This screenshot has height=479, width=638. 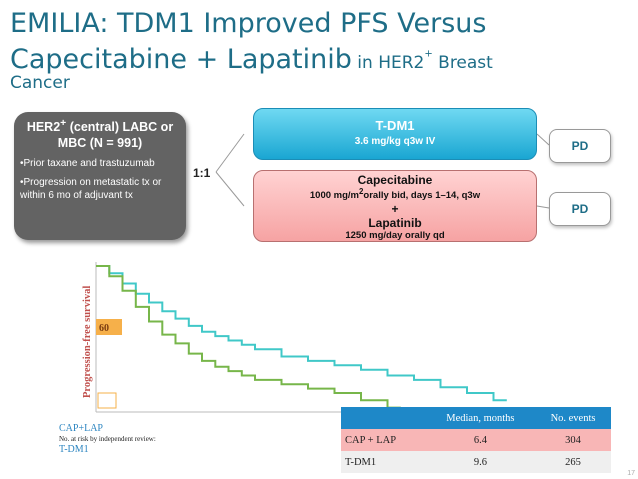 I want to click on median-table-h2: No. events, so click(x=573, y=418).